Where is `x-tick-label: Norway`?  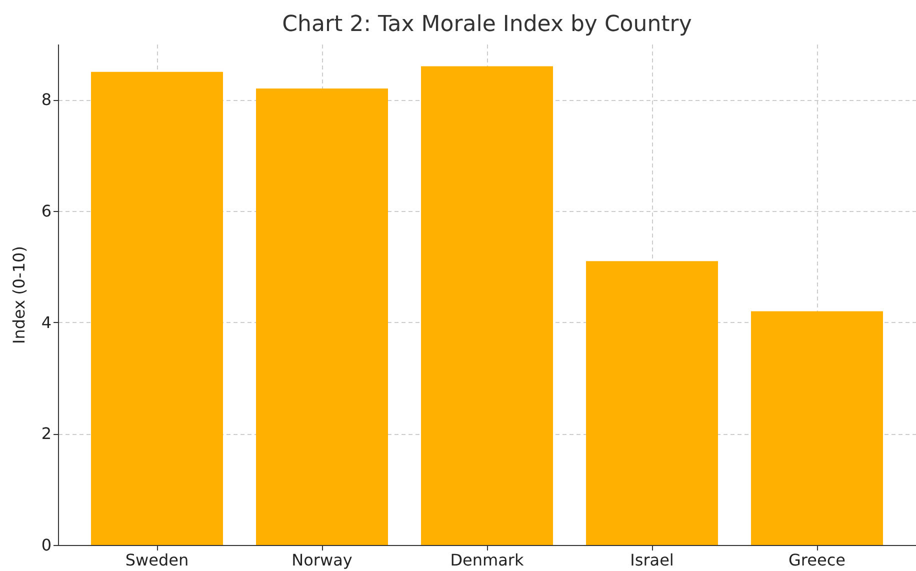
x-tick-label: Norway is located at coordinates (322, 560).